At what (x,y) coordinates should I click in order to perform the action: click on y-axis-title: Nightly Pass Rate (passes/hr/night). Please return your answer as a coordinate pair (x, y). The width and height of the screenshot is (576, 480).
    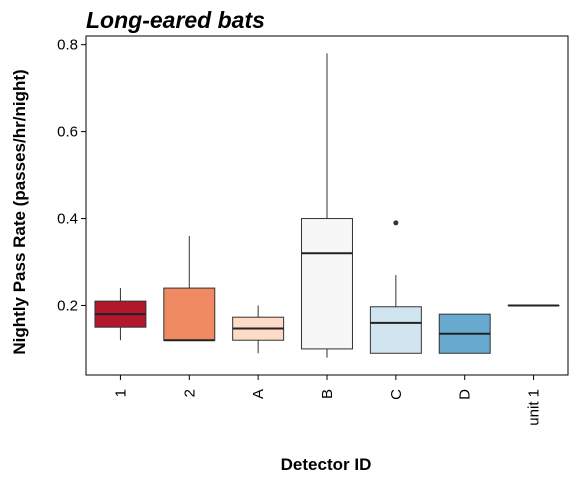
    Looking at the image, I should click on (19, 211).